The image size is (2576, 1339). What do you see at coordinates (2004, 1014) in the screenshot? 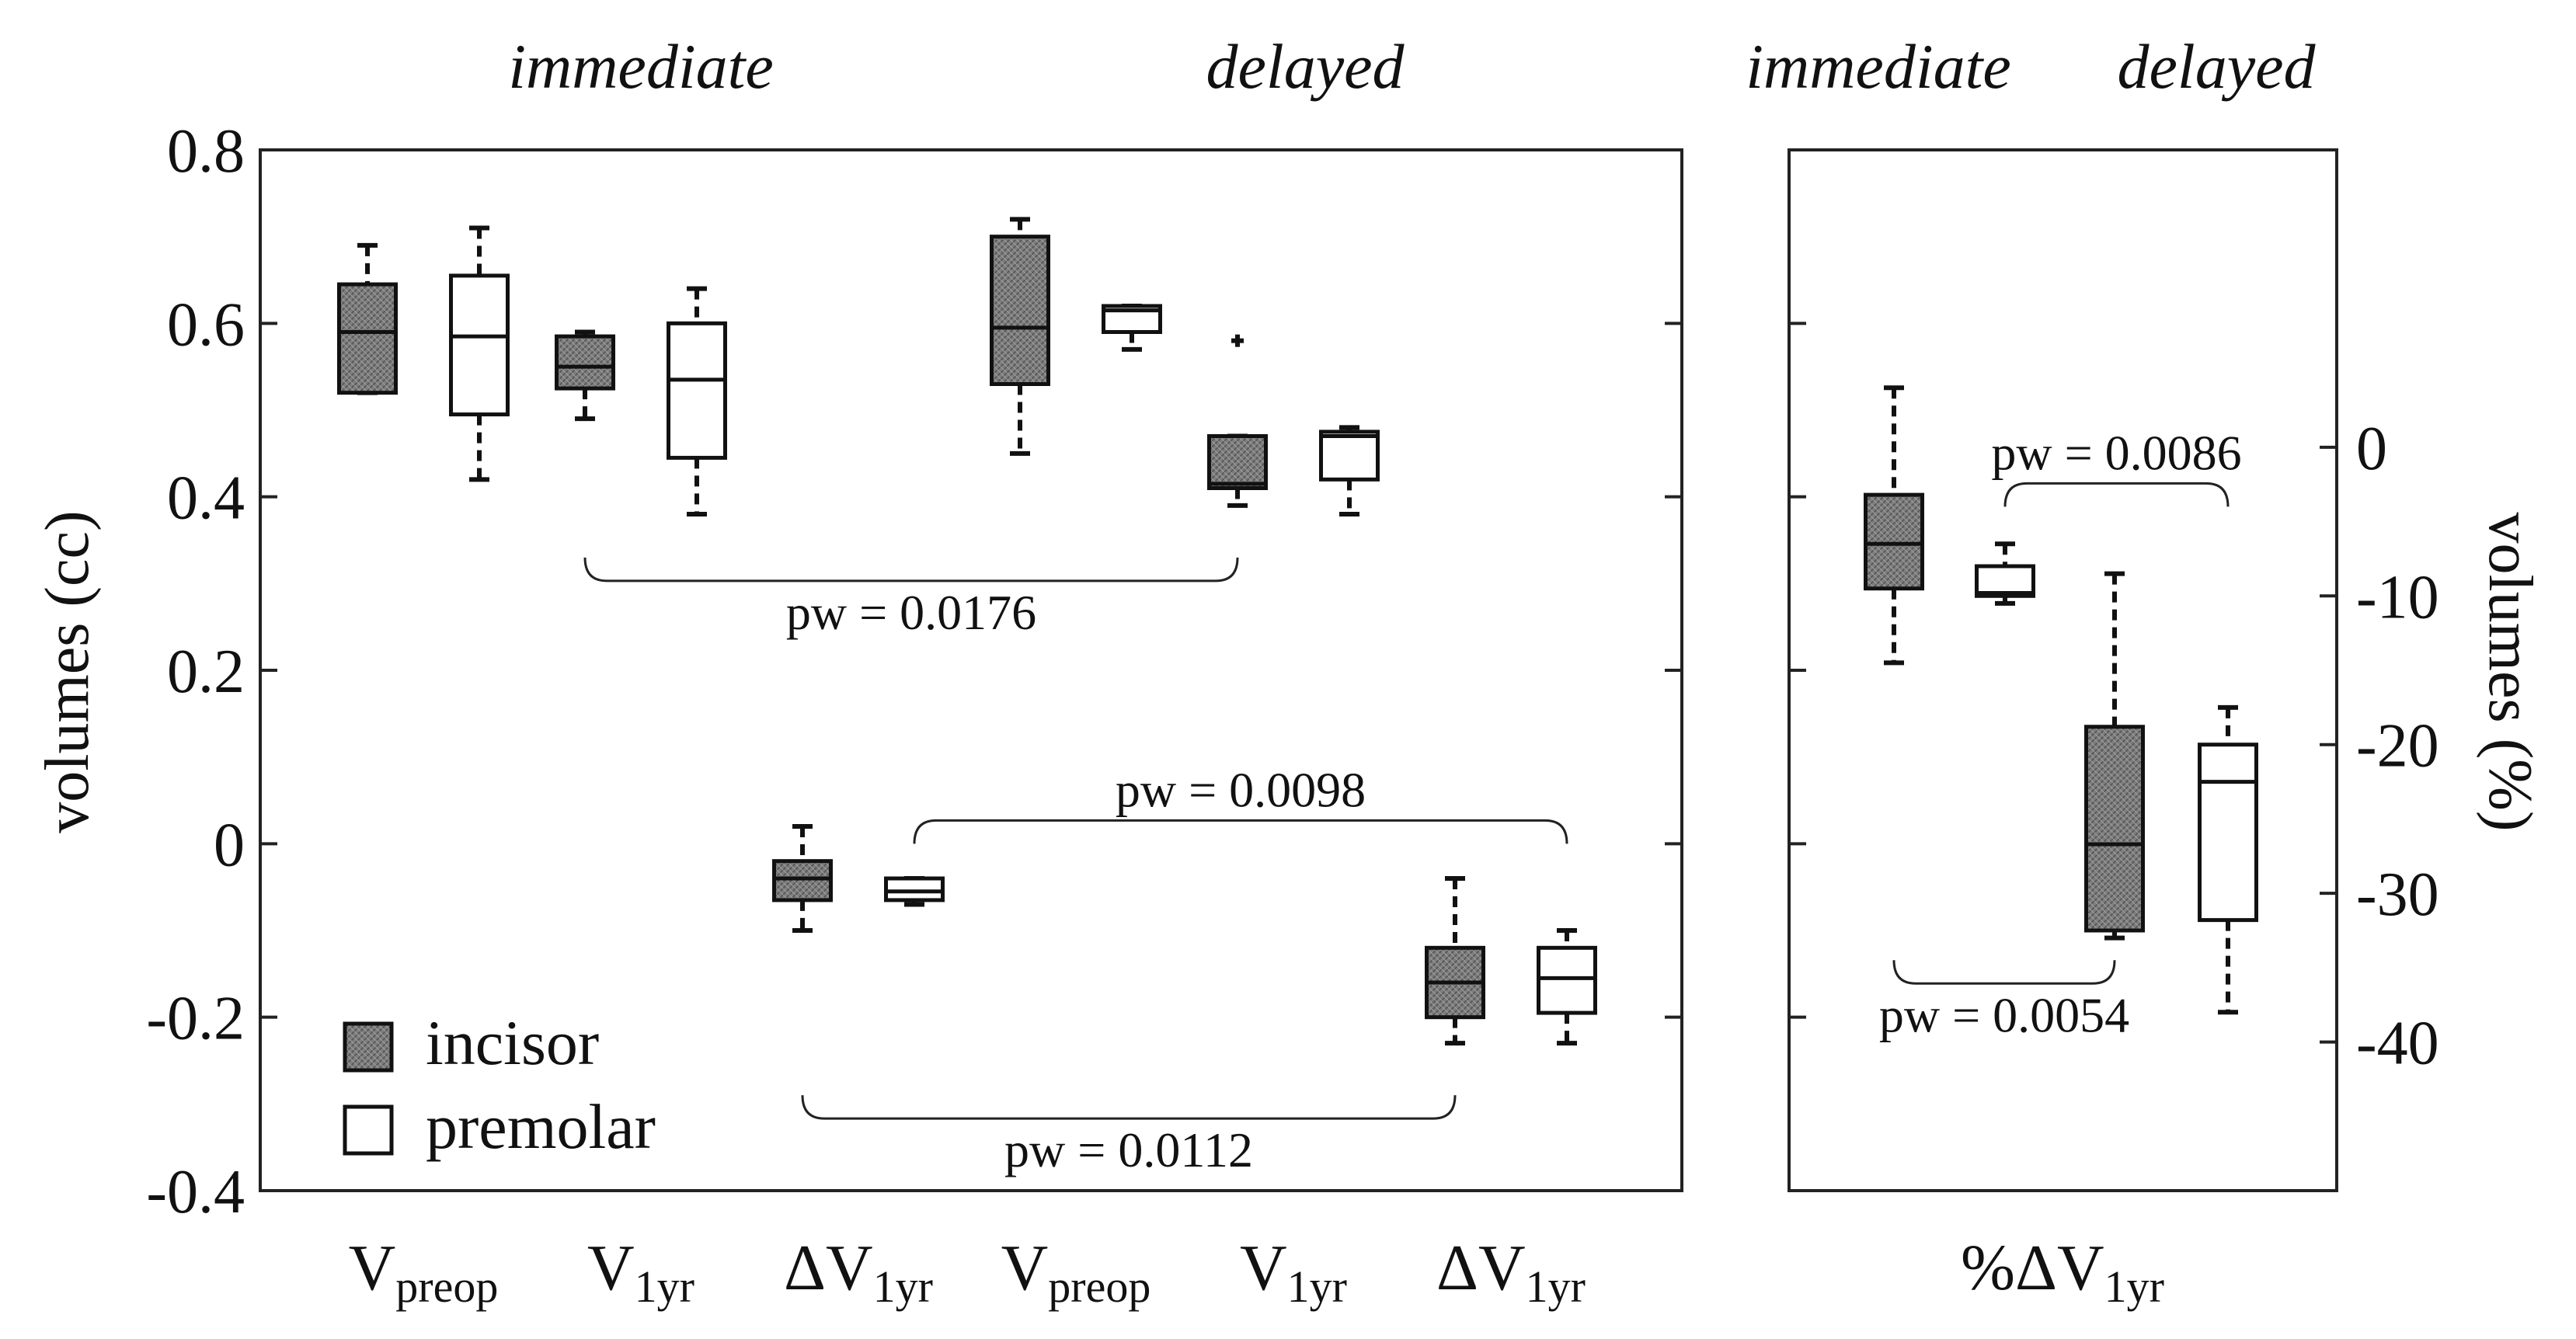
I see `p-value-label: pw = 0.0054` at bounding box center [2004, 1014].